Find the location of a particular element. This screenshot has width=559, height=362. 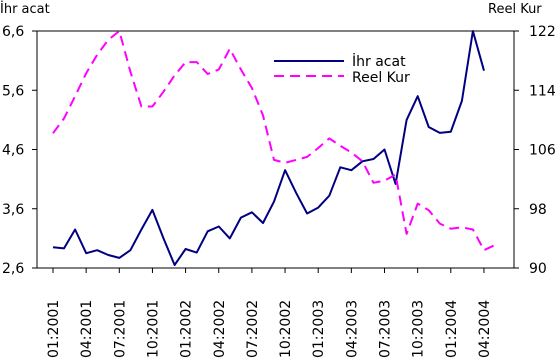

x-tick-label: 04:2002 is located at coordinates (220, 329).